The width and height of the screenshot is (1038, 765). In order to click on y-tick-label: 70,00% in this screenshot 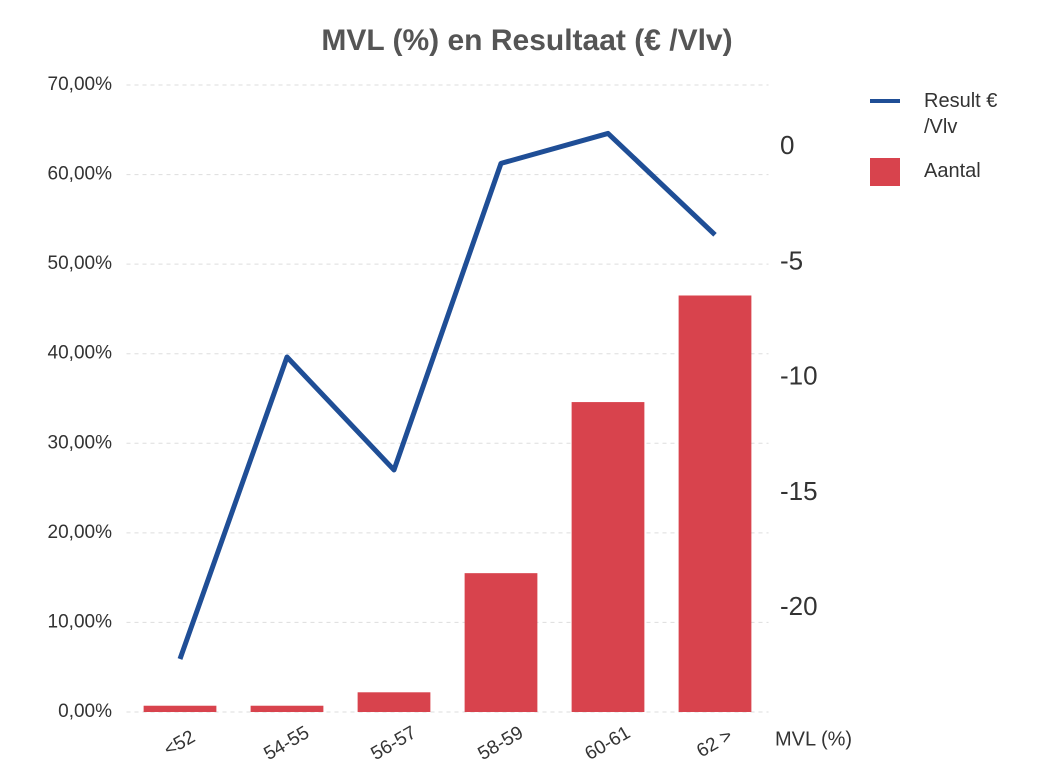, I will do `click(80, 84)`.